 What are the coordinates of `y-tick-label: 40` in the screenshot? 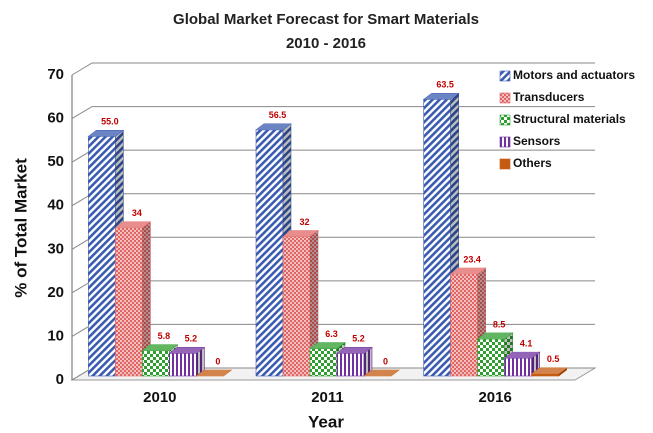 It's located at (55, 205).